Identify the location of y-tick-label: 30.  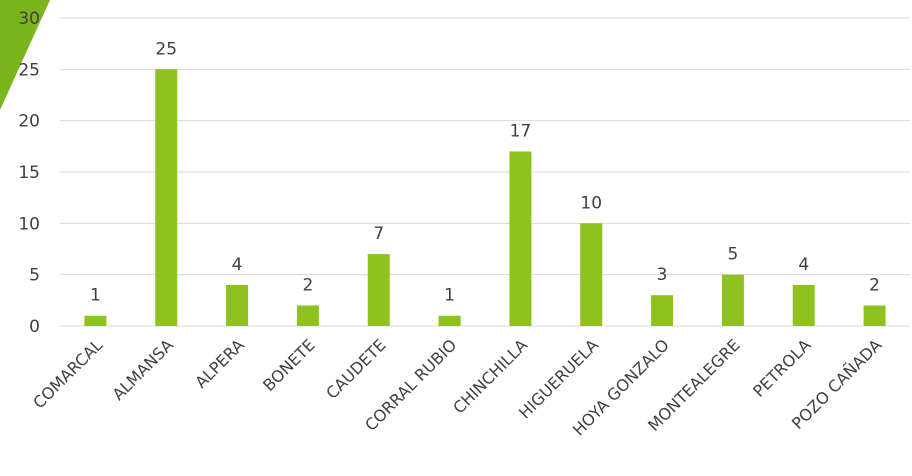
(29, 19).